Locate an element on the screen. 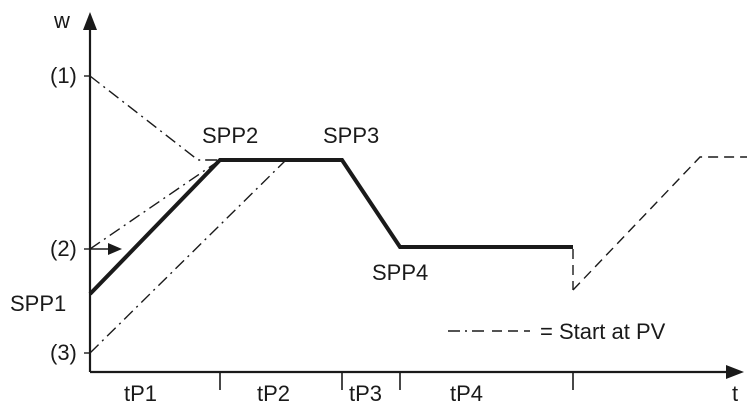 The height and width of the screenshot is (406, 749). y-axis-arrowhead is located at coordinates (90, 21).